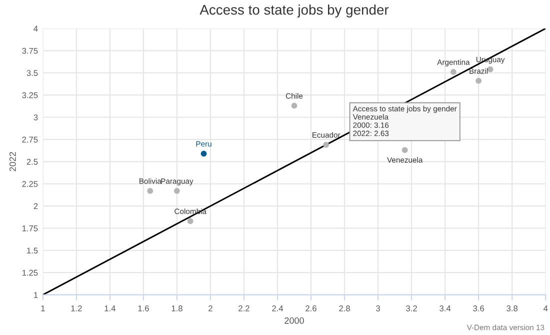 The width and height of the screenshot is (550, 335). Describe the element at coordinates (30, 139) in the screenshot. I see `y-tick-label: 2.75` at that location.